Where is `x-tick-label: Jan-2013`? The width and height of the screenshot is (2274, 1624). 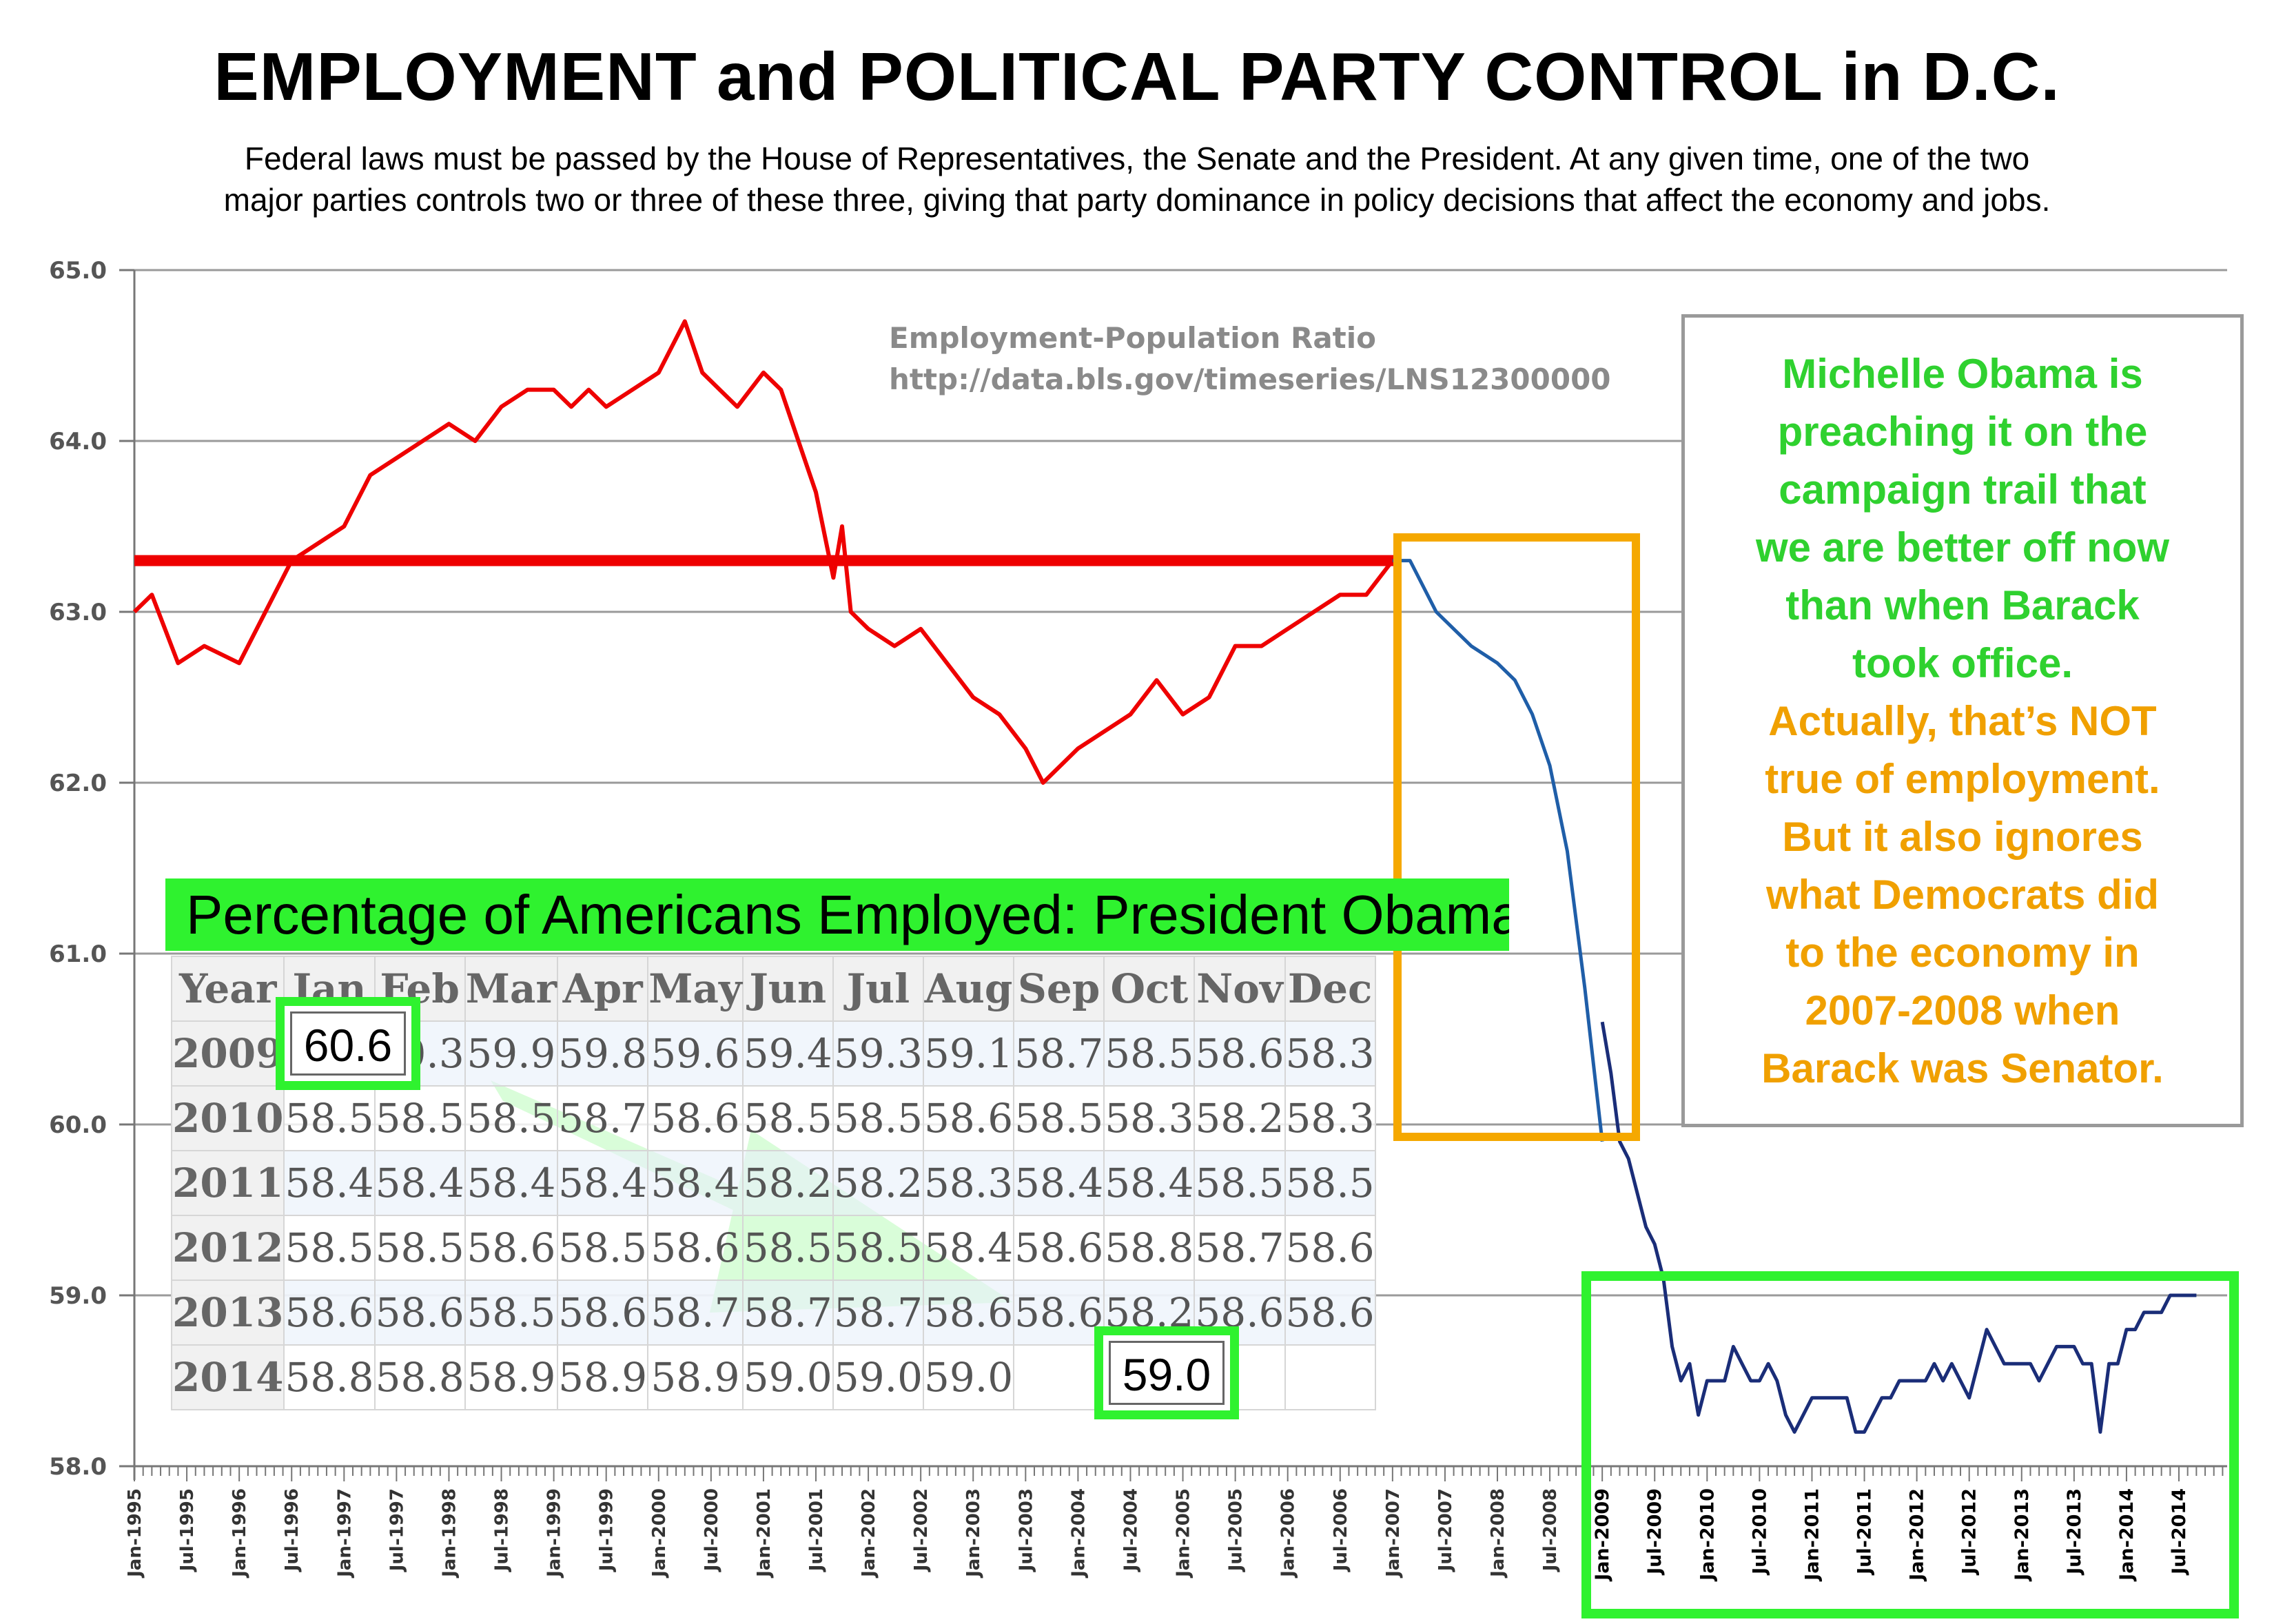 x-tick-label: Jan-2013 is located at coordinates (2022, 1535).